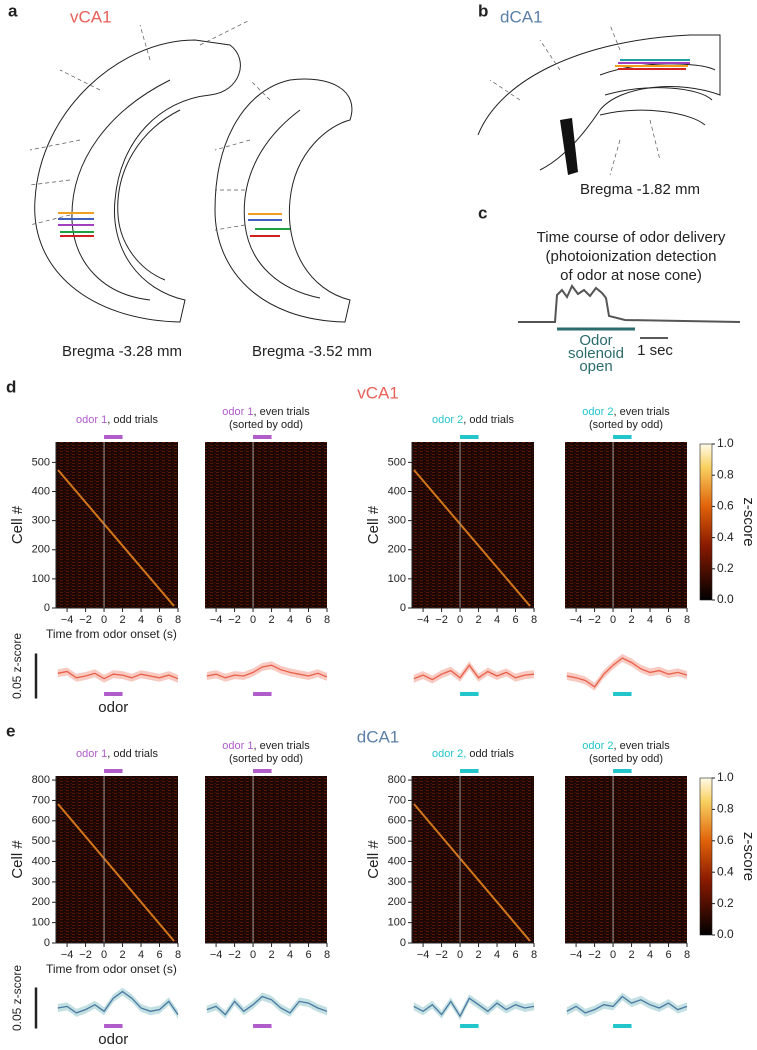  Describe the element at coordinates (641, 746) in the screenshot. I see `trial-label: , even trials` at that location.